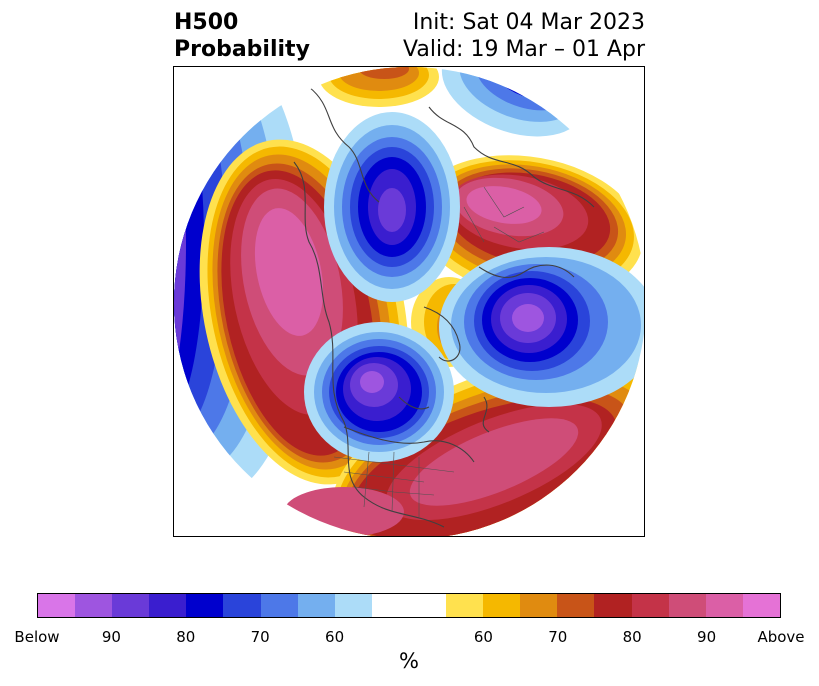 This screenshot has height=686, width=819. What do you see at coordinates (528, 22) in the screenshot?
I see `init-date: Init: Sat 04 Mar 2023` at bounding box center [528, 22].